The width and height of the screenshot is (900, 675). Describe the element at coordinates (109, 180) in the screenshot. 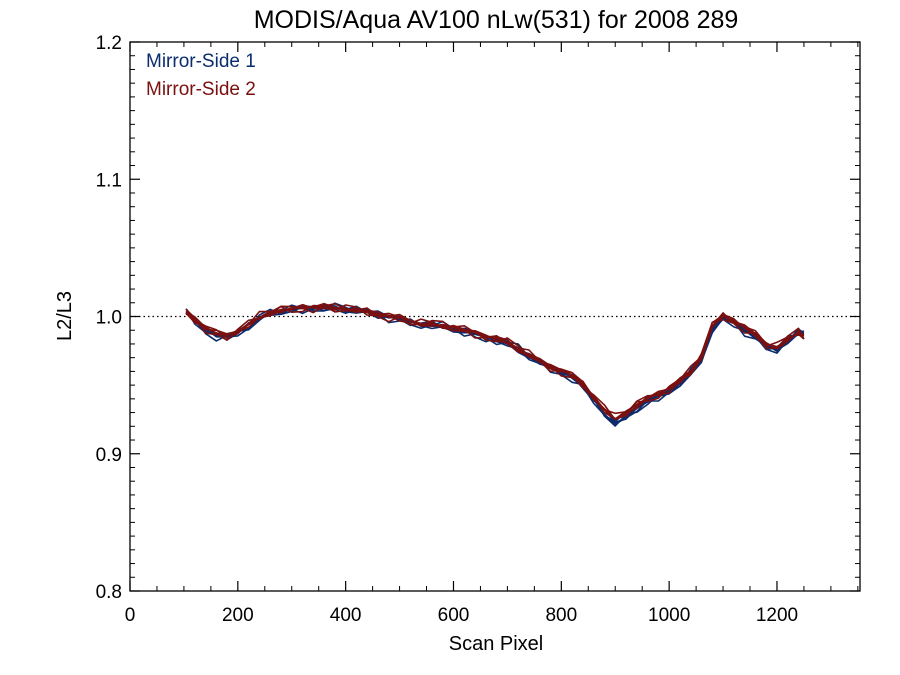

I see `y-tick-label: 1.1` at that location.